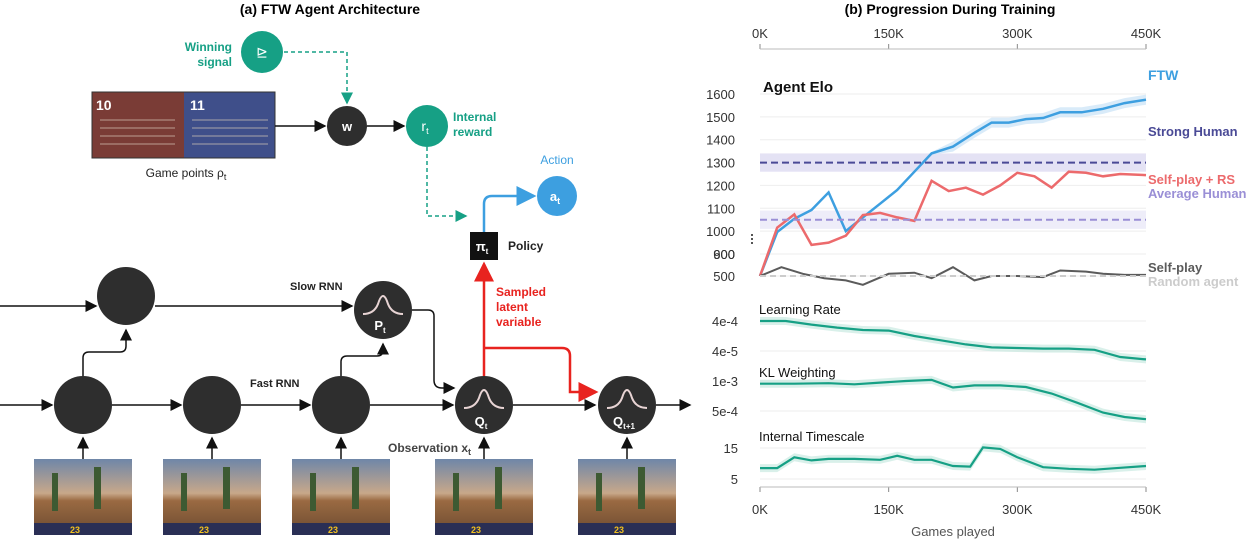  What do you see at coordinates (725, 351) in the screenshot?
I see `learning-rate-y-tick-1: 4e-5` at bounding box center [725, 351].